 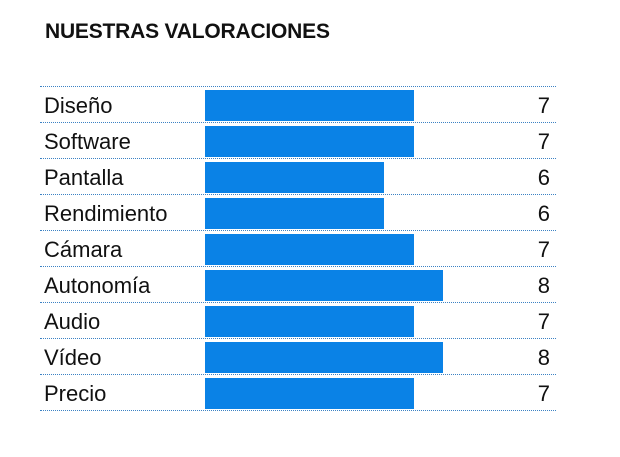 What do you see at coordinates (83, 249) in the screenshot?
I see `rating-label: Cámara` at bounding box center [83, 249].